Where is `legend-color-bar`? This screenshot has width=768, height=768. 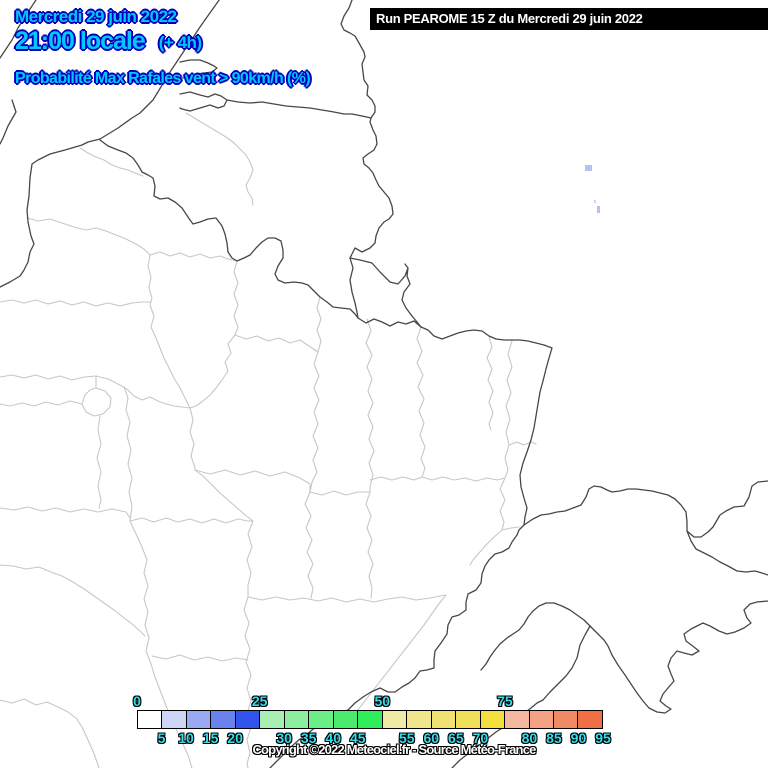
legend-color-bar is located at coordinates (370, 719).